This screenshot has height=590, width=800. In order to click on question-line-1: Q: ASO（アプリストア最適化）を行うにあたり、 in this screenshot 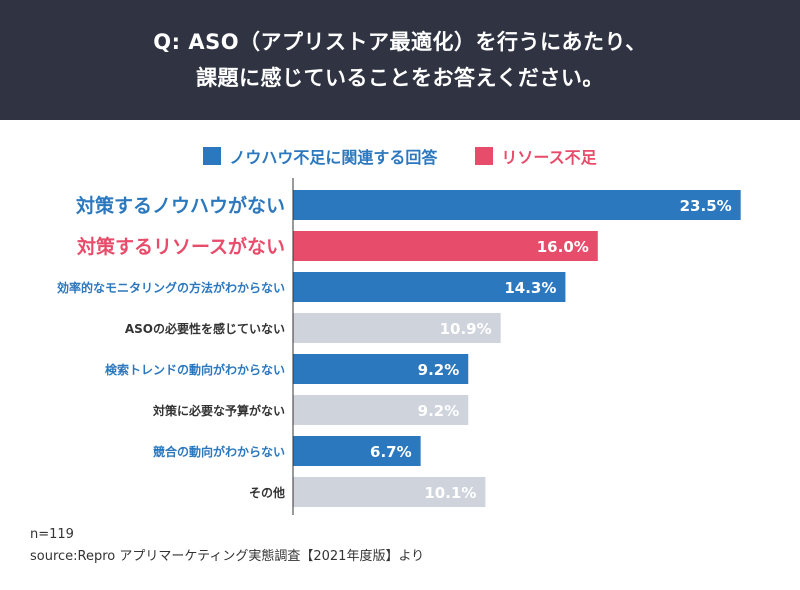, I will do `click(400, 42)`.